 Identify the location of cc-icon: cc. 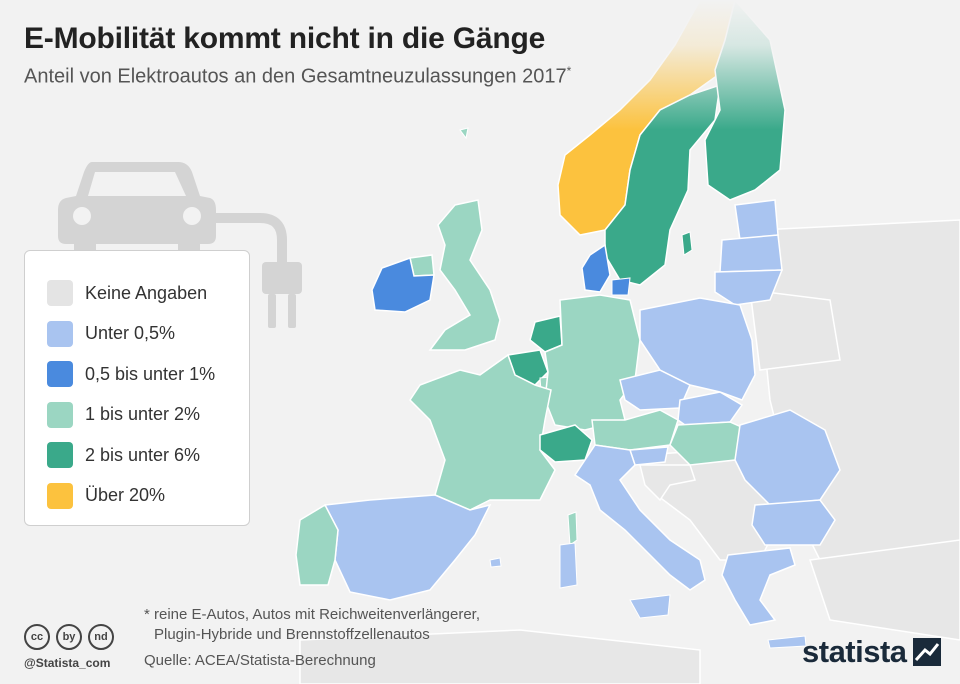
(37, 637).